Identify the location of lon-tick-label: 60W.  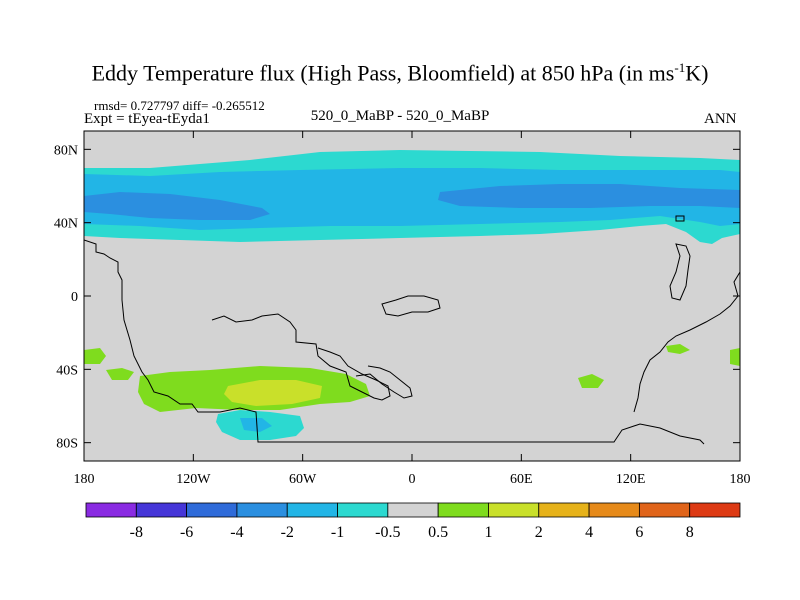
(303, 479).